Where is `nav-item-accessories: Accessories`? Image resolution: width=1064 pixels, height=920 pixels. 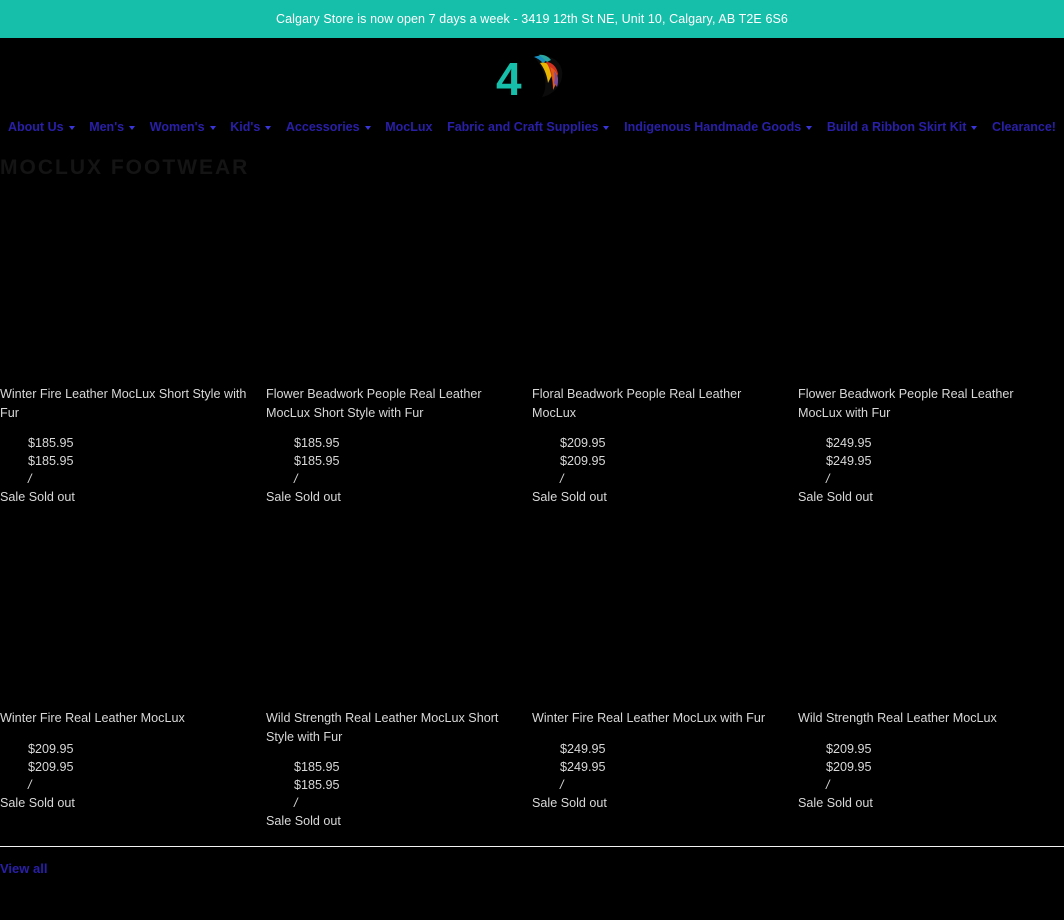
nav-item-accessories: Accessories is located at coordinates (328, 127).